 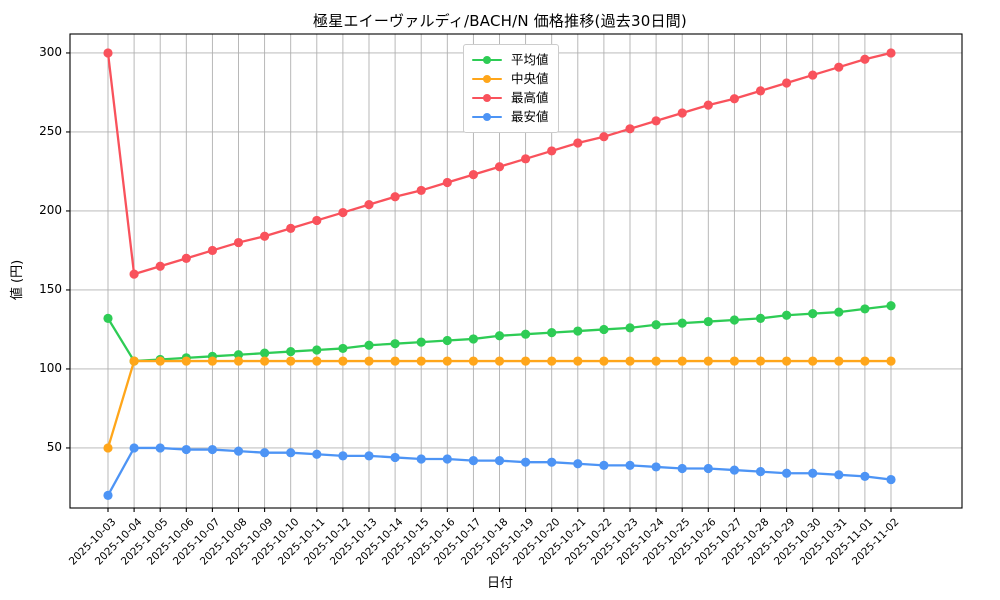 I want to click on y-tick-label: 250, so click(x=50, y=130).